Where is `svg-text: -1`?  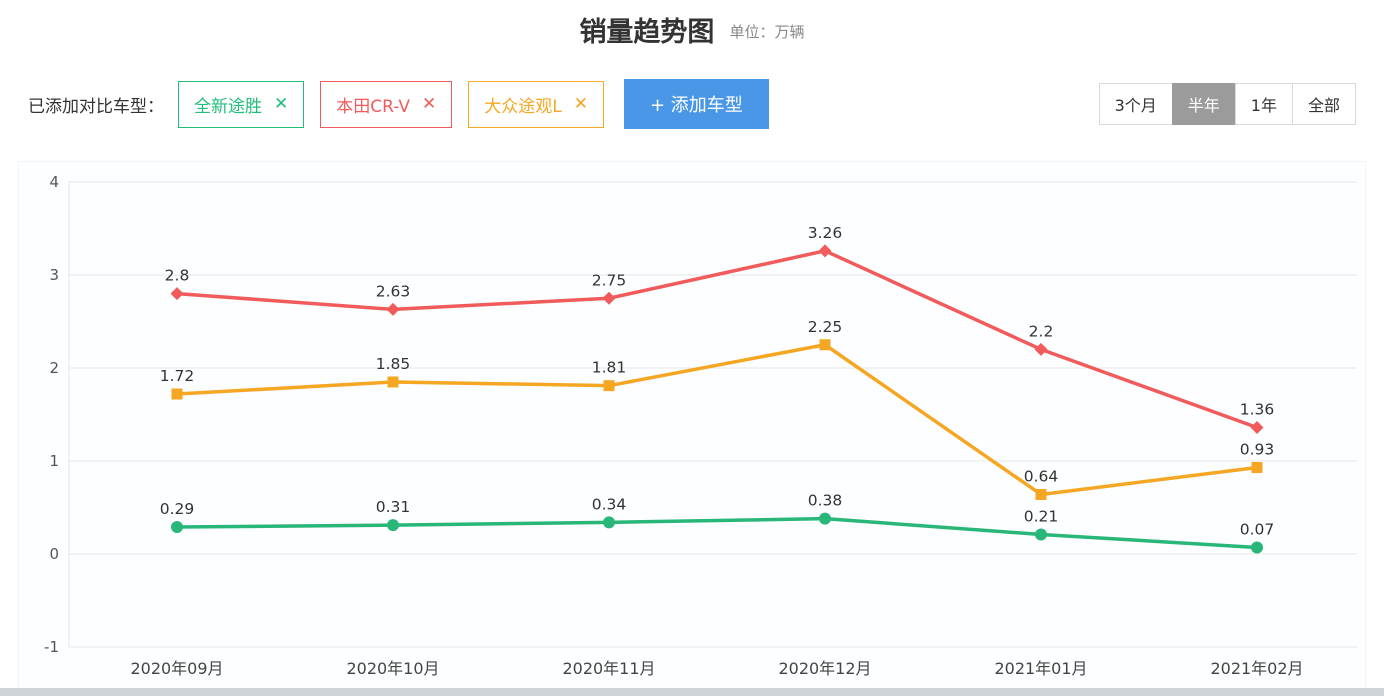 svg-text: -1 is located at coordinates (51, 647).